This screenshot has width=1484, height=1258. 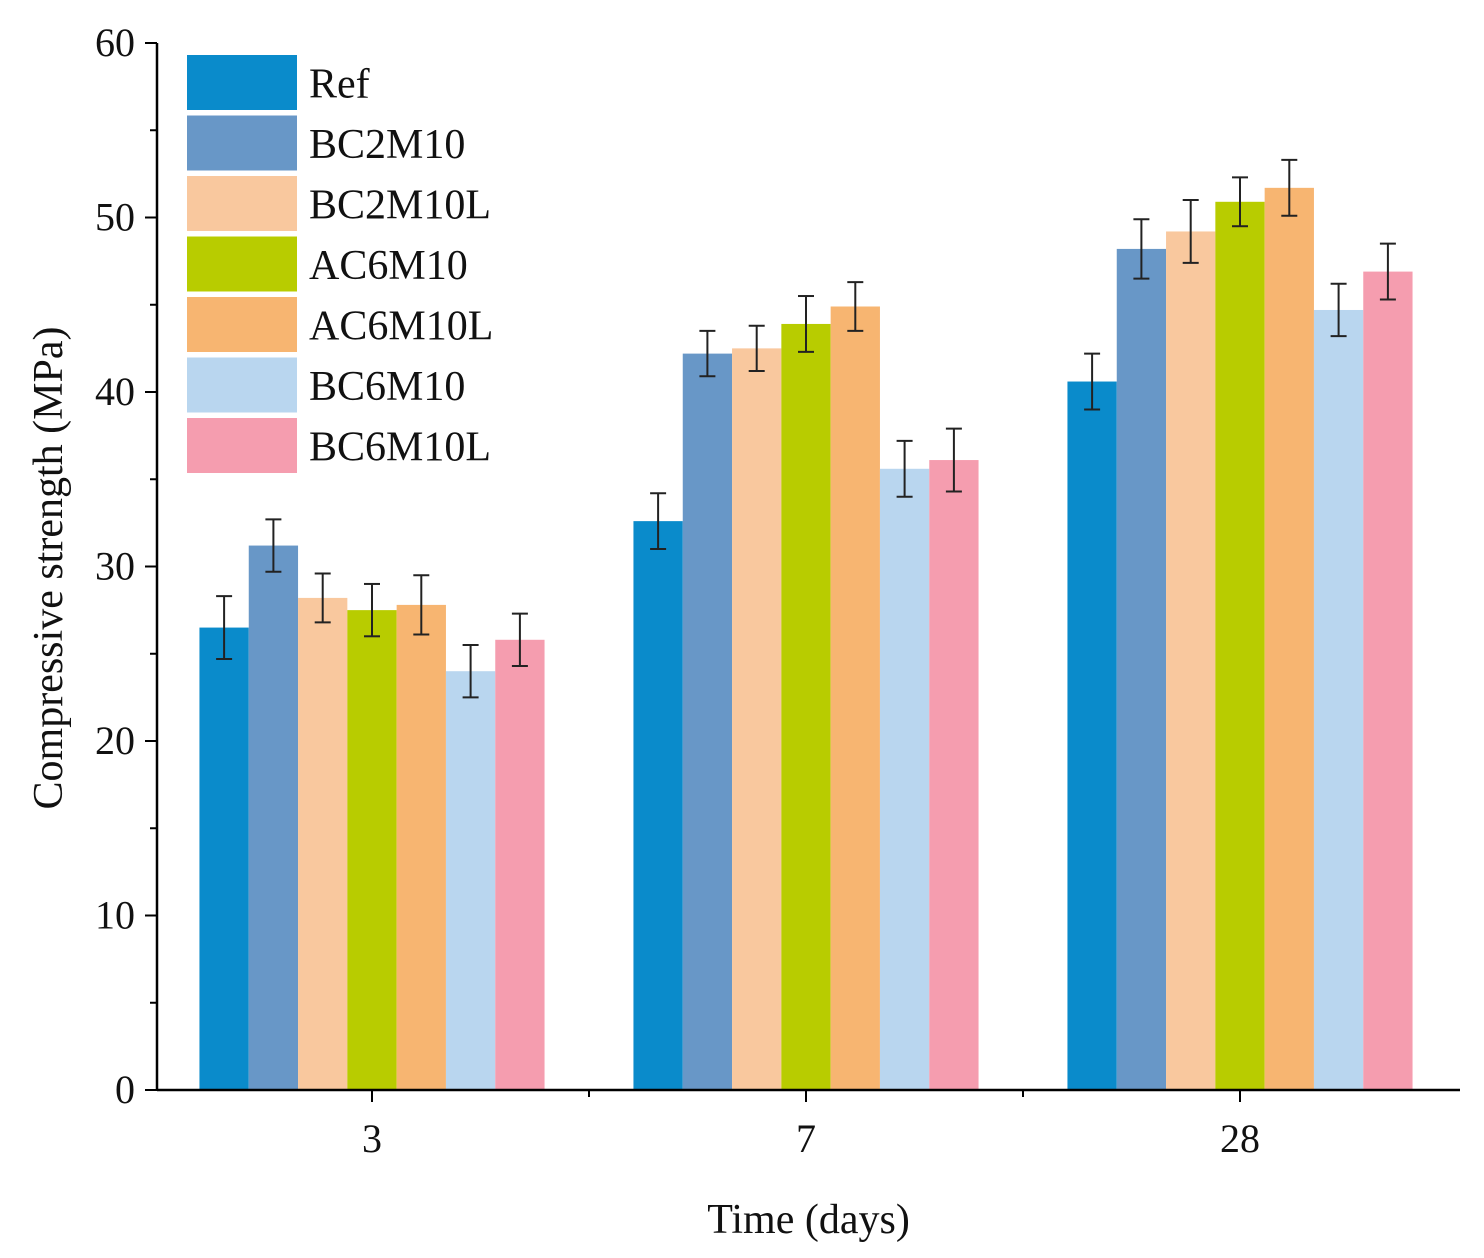 I want to click on y-tick-label: 20, so click(x=115, y=740).